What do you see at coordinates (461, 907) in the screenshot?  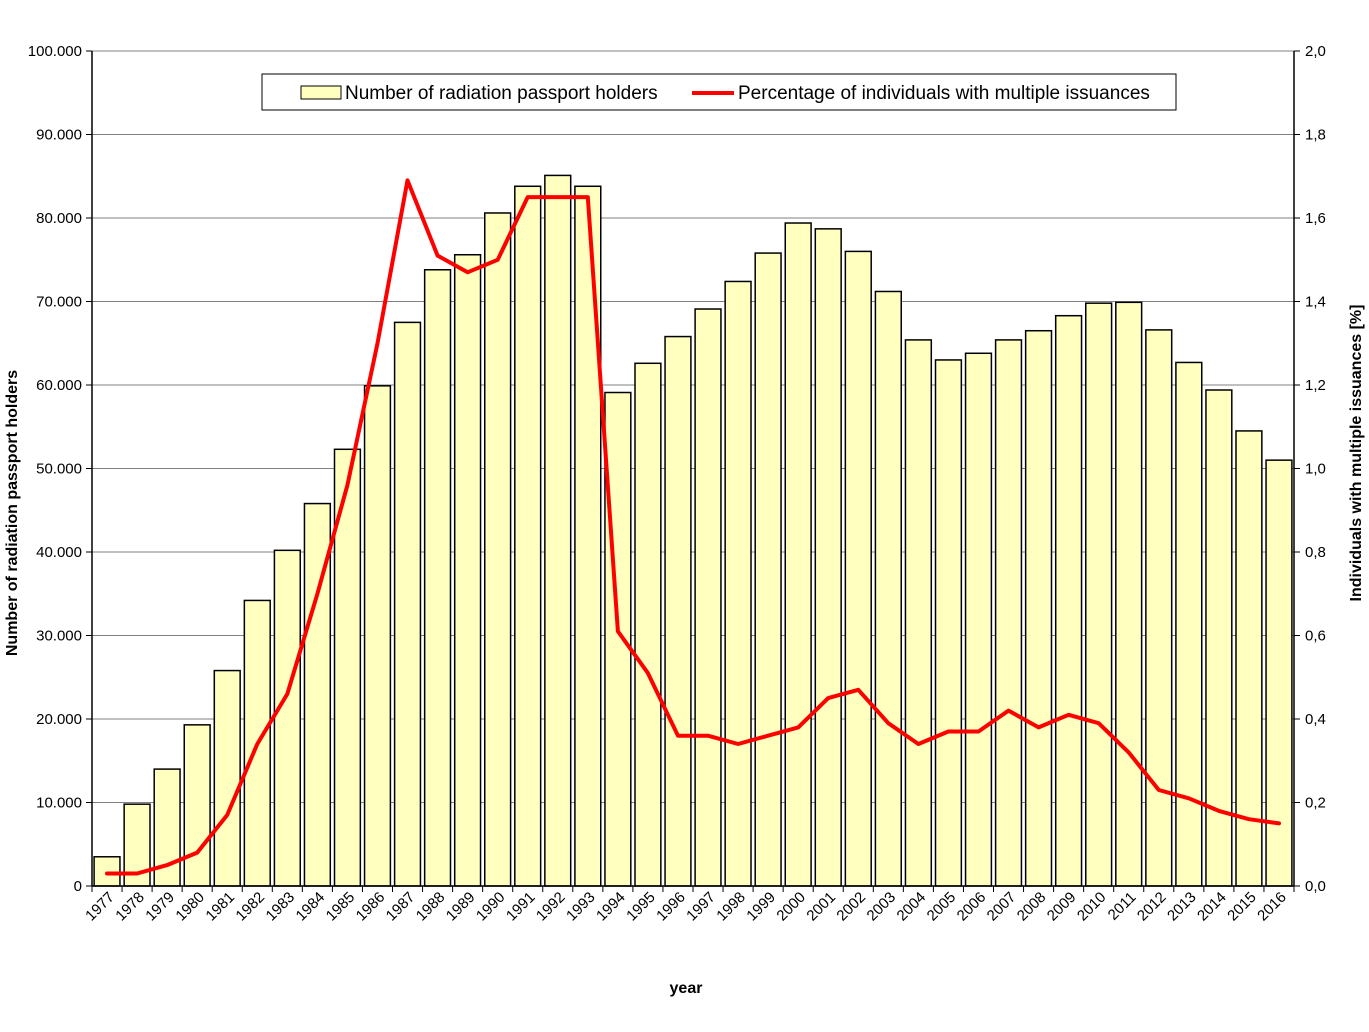 I see `x-tick-label: 1989` at bounding box center [461, 907].